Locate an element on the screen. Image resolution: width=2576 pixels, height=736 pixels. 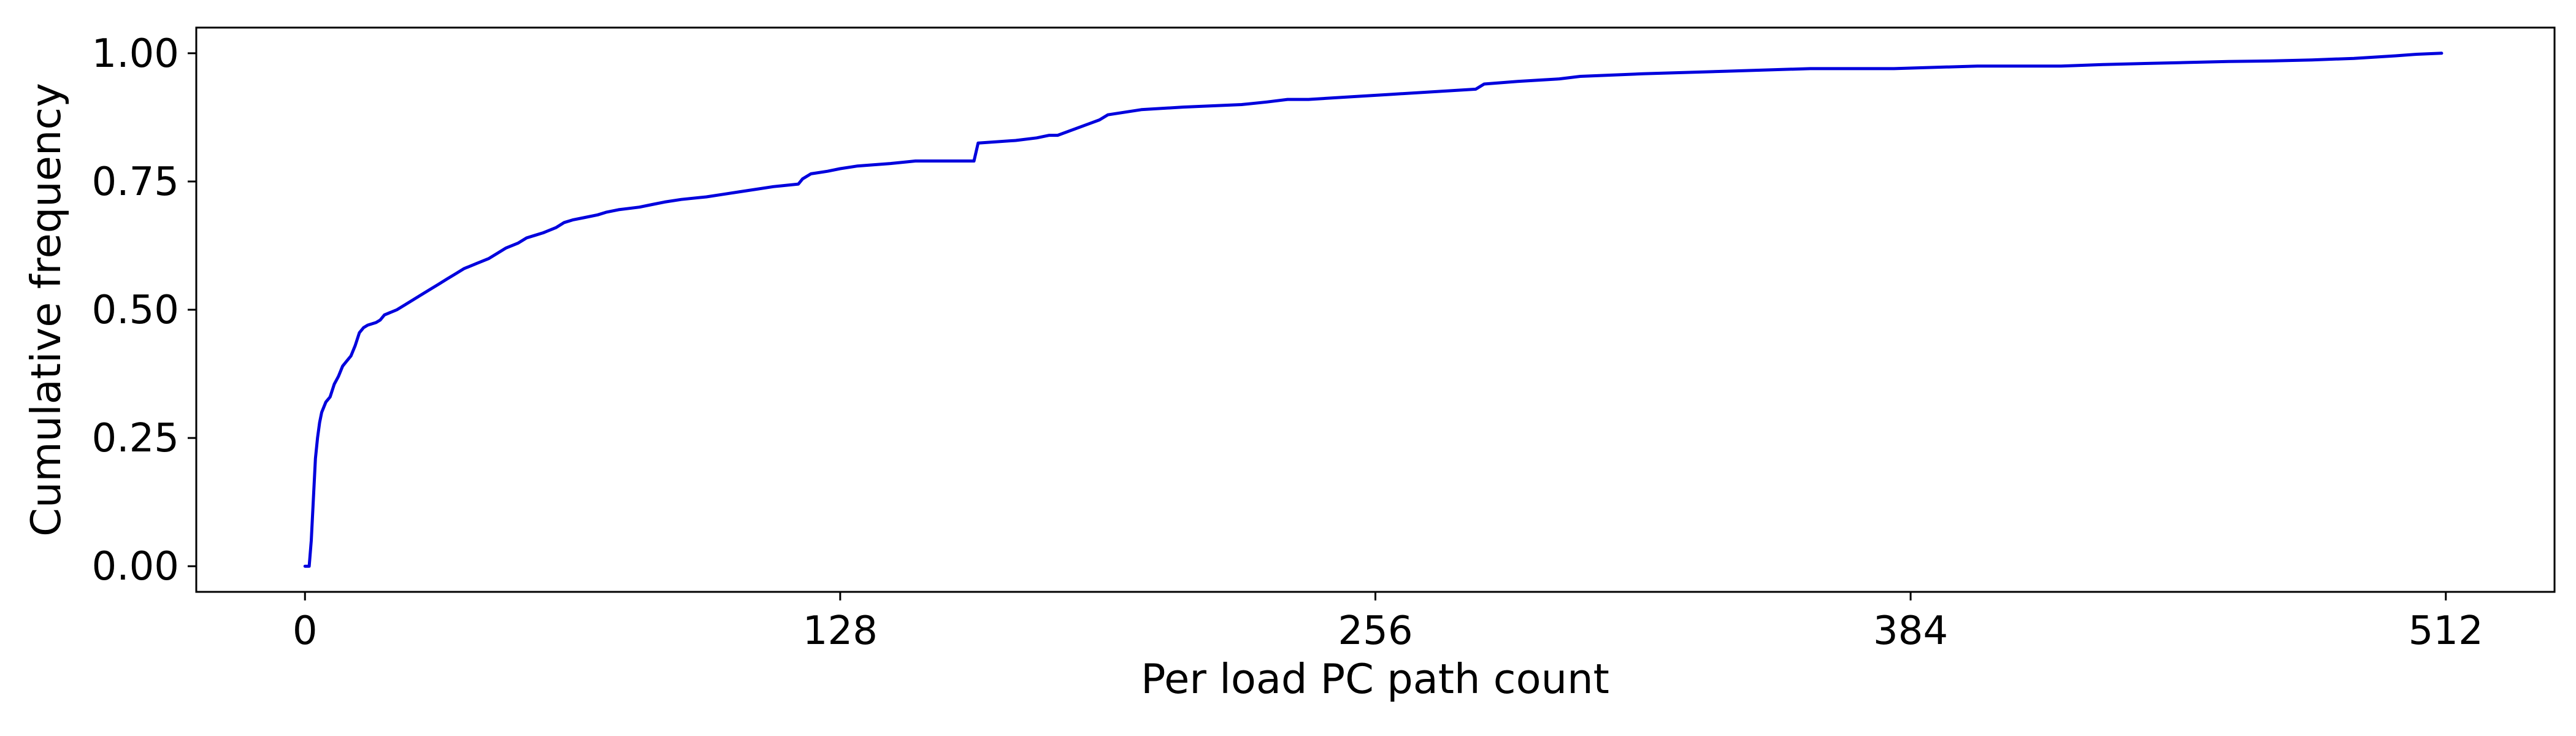
x-axis-ticks: 0 128 256 384 512 is located at coordinates (1388, 623).